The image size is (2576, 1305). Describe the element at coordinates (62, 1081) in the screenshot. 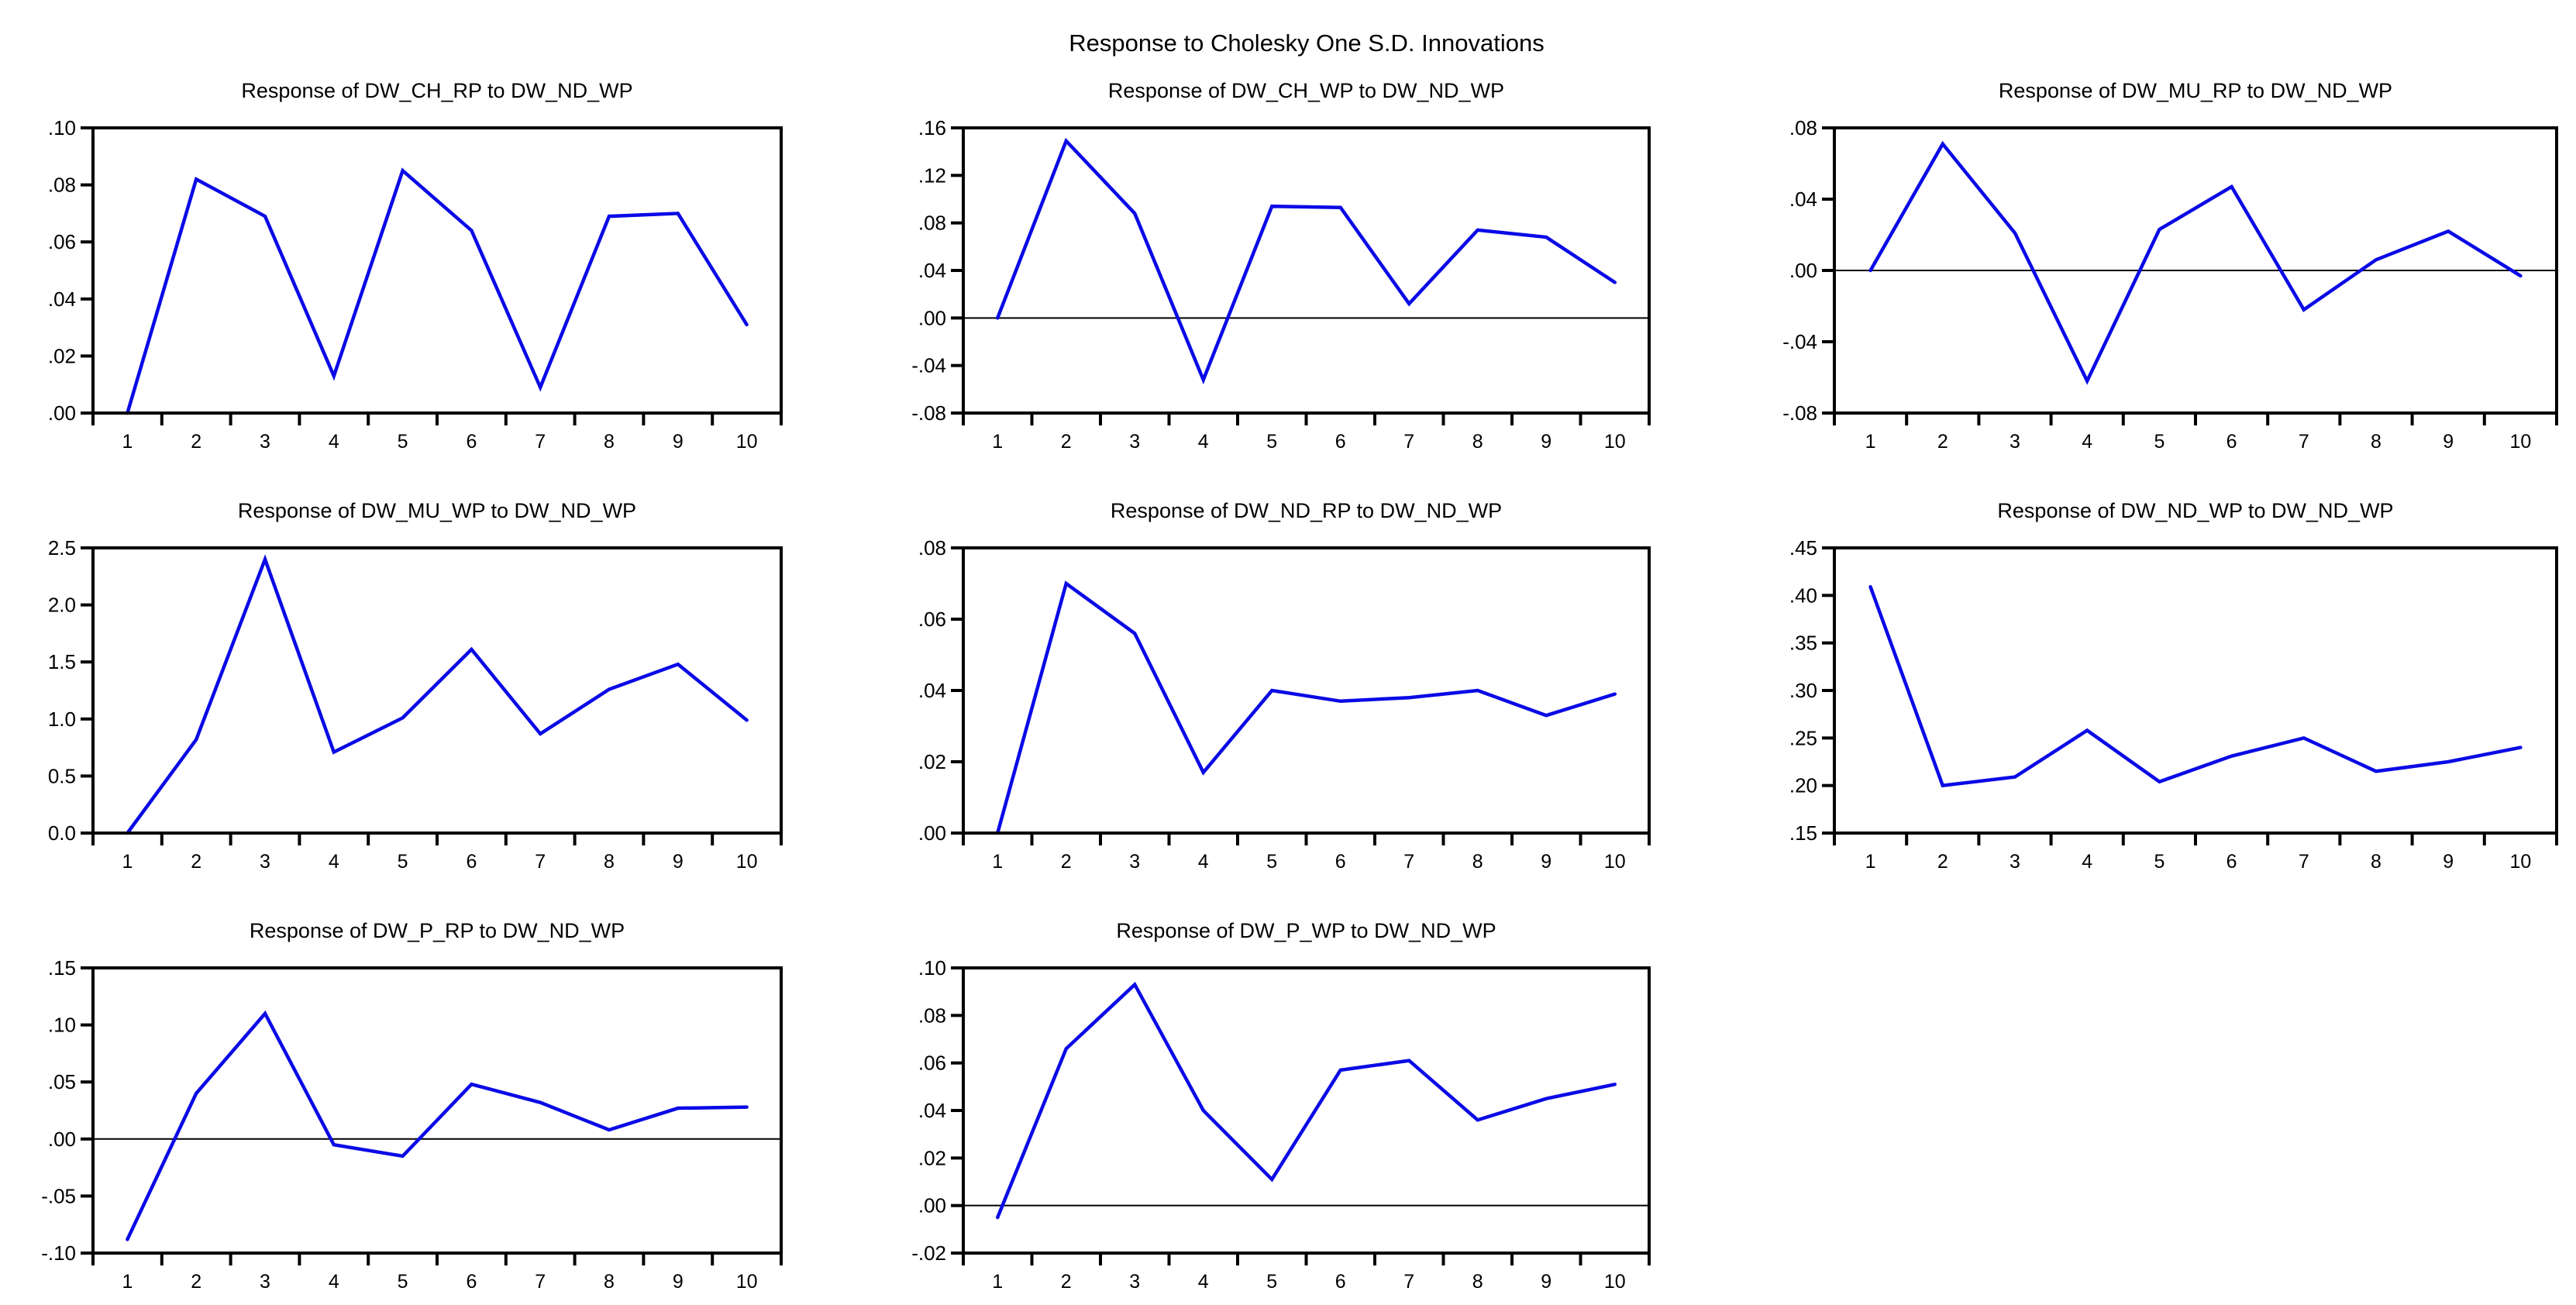

I see `y-axis-label: .05` at that location.